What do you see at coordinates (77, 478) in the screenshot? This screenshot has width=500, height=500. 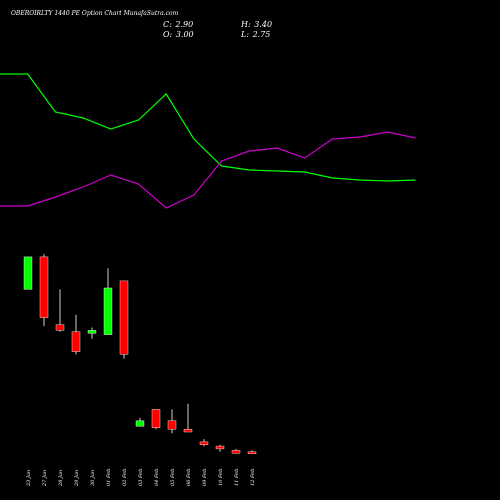 I see `x-tick-label: 29 Jan` at bounding box center [77, 478].